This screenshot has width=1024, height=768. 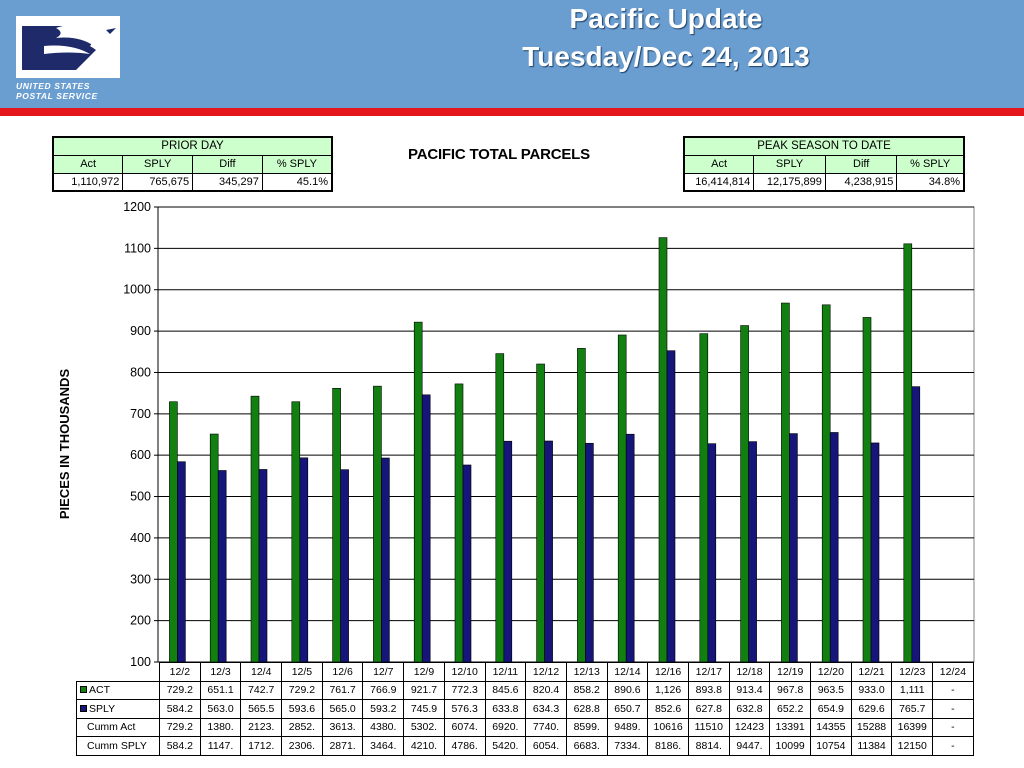 What do you see at coordinates (424, 727) in the screenshot?
I see `data-label-cumm-act: 5302.` at bounding box center [424, 727].